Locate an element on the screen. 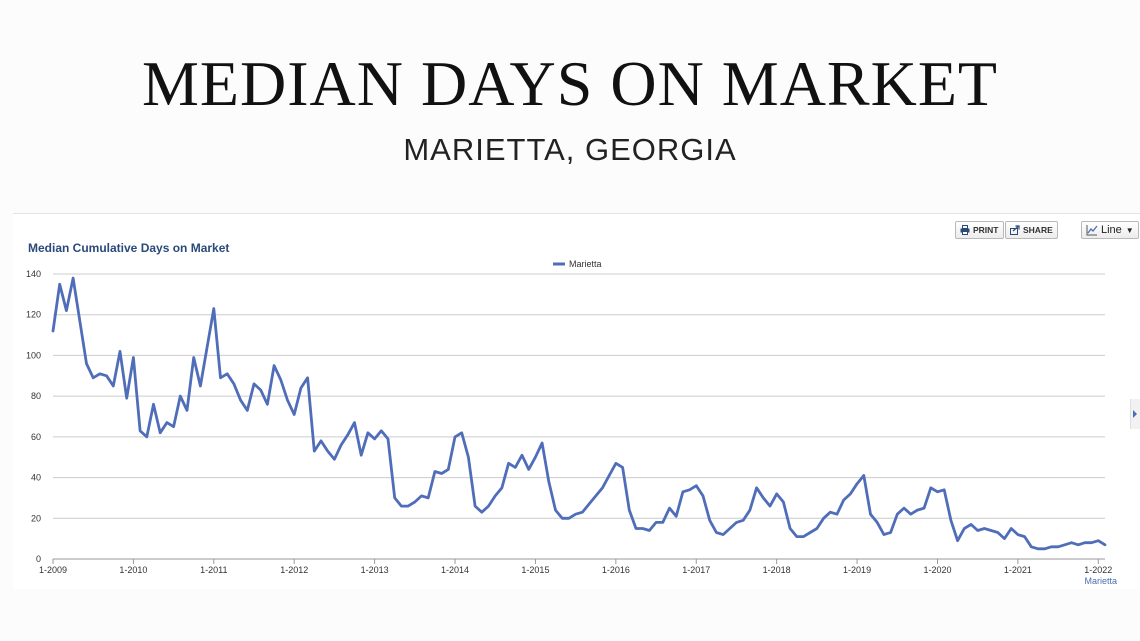 The width and height of the screenshot is (1140, 641). y-axis: 0 20 40 60 80 100 120 140 is located at coordinates (33, 416).